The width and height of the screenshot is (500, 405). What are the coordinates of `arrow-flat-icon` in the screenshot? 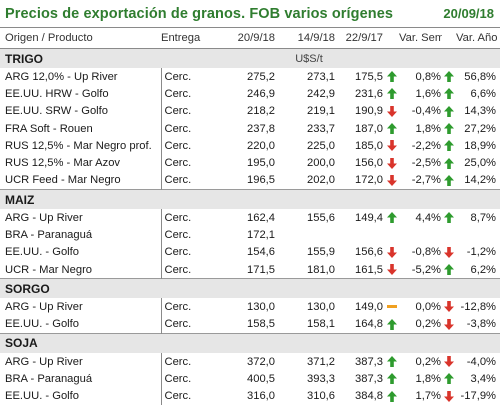 It's located at (392, 306).